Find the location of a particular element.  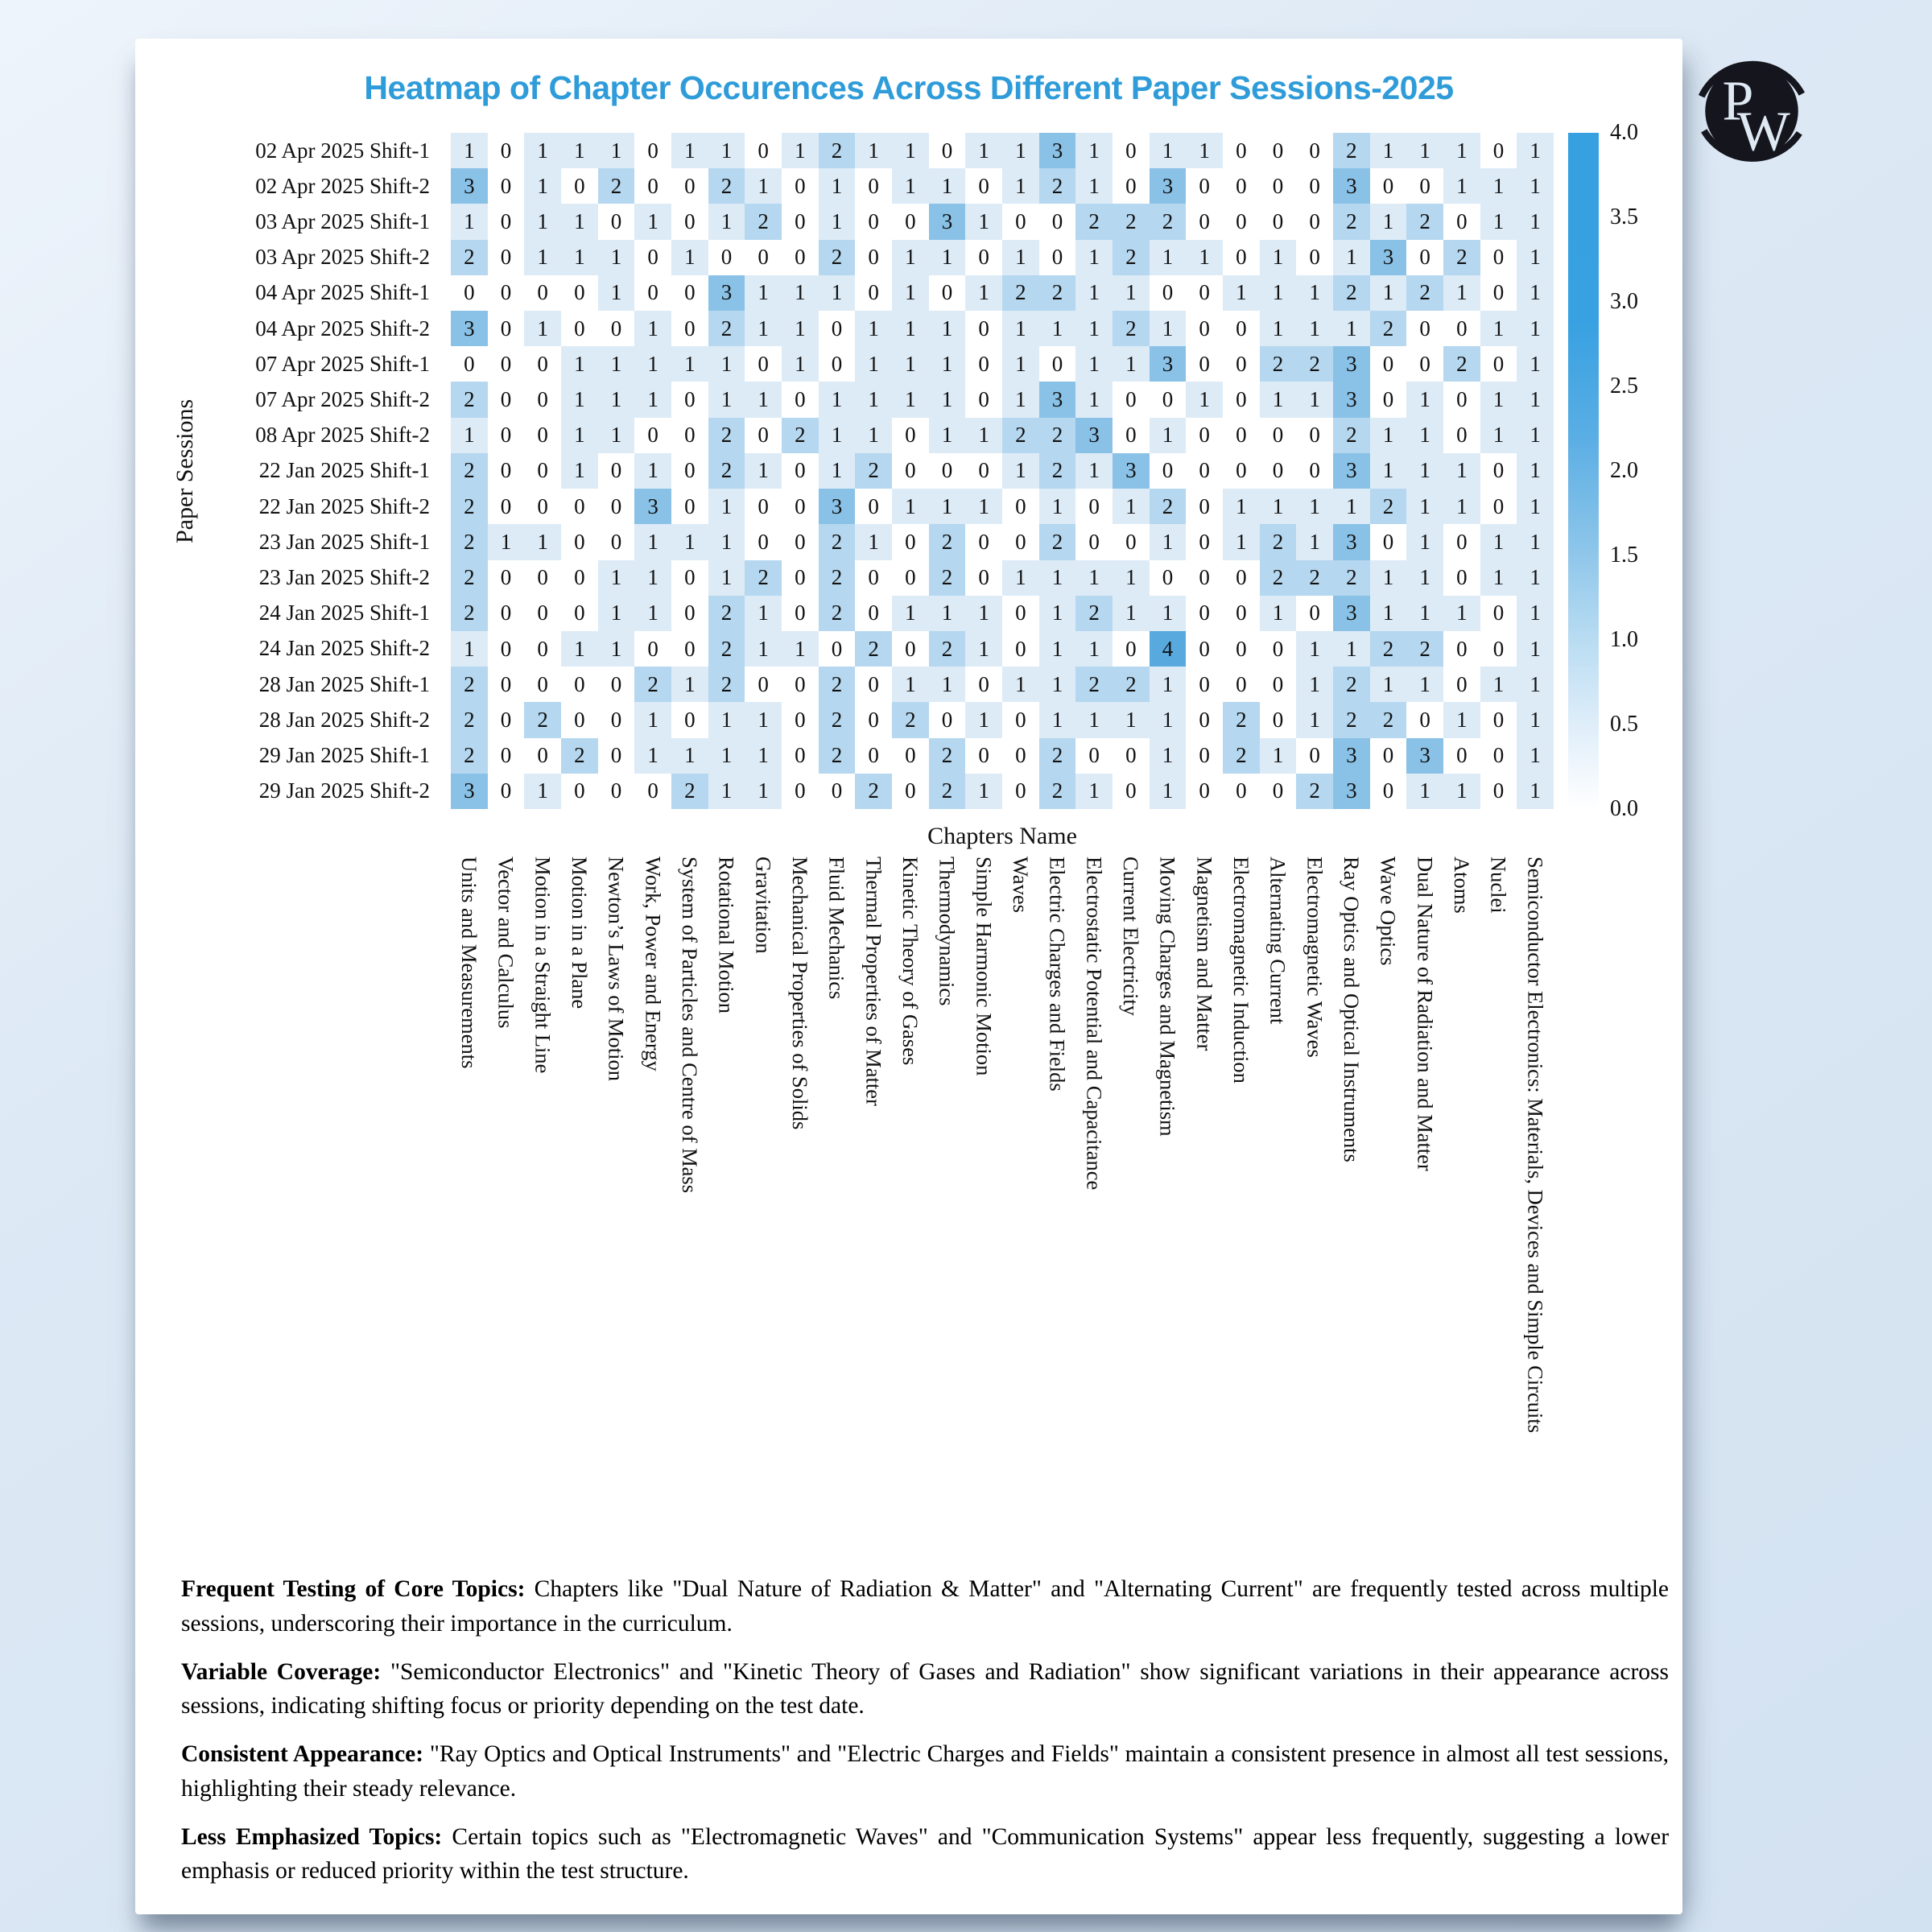

column-label: Gravitation is located at coordinates (763, 905).